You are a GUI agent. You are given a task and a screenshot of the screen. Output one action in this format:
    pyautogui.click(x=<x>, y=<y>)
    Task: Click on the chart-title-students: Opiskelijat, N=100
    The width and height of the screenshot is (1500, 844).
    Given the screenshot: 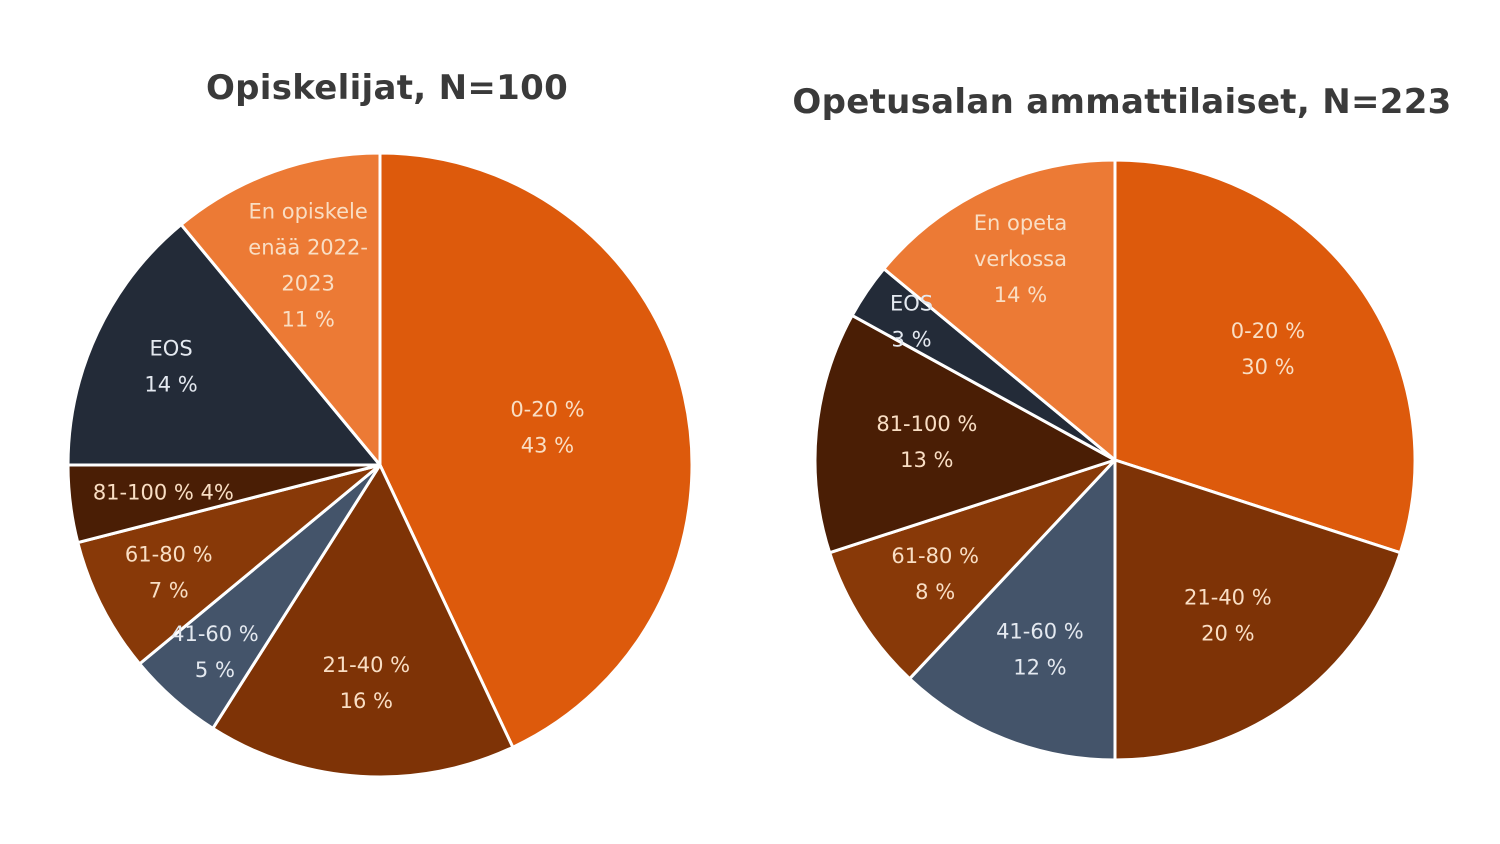 What is the action you would take?
    pyautogui.click(x=387, y=88)
    